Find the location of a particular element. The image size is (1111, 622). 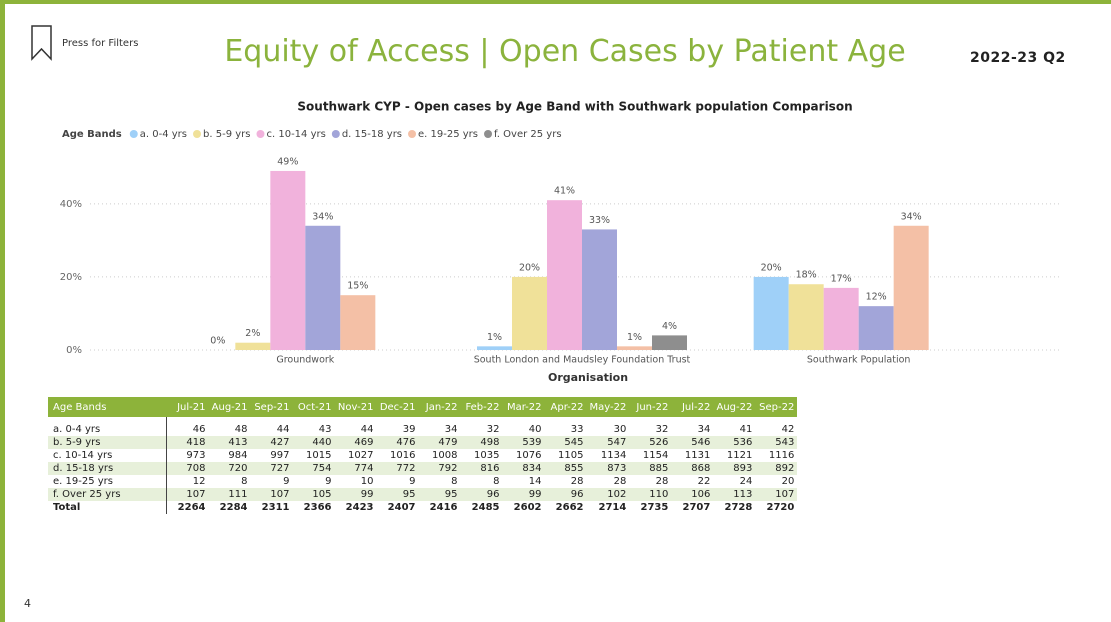

table-cell: 1121 is located at coordinates (739, 455).